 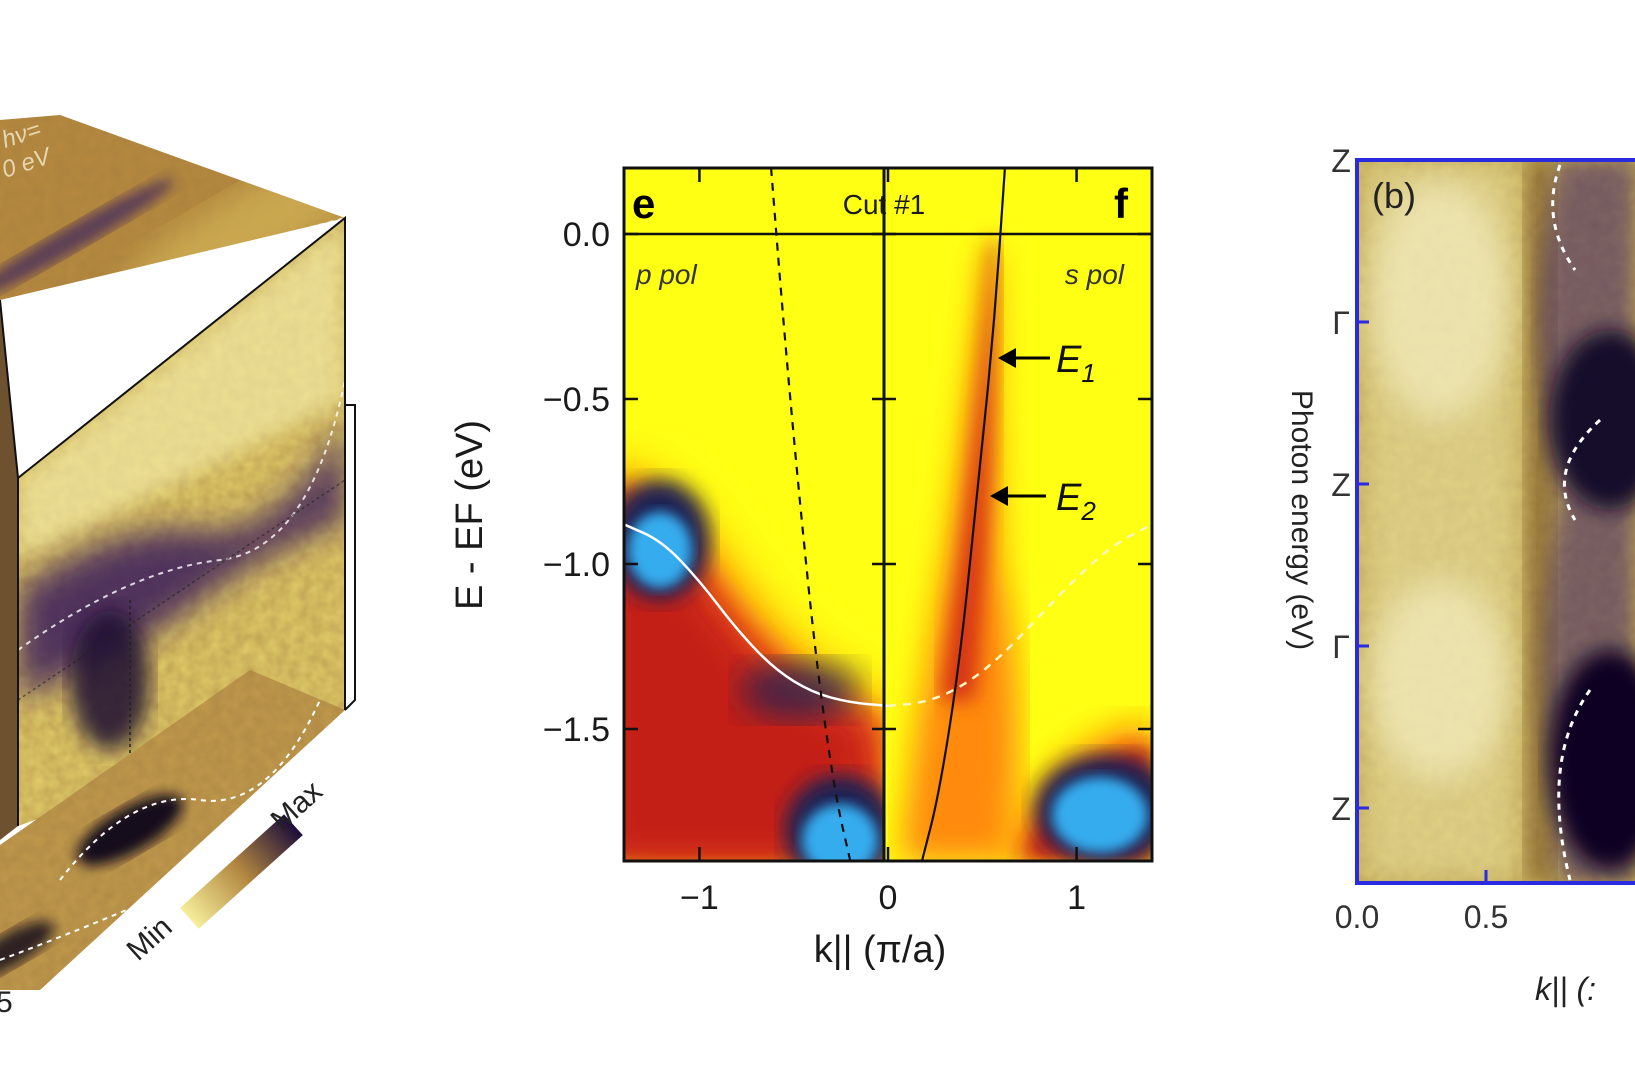 I want to click on panel-letter-f: f, so click(x=1121, y=203).